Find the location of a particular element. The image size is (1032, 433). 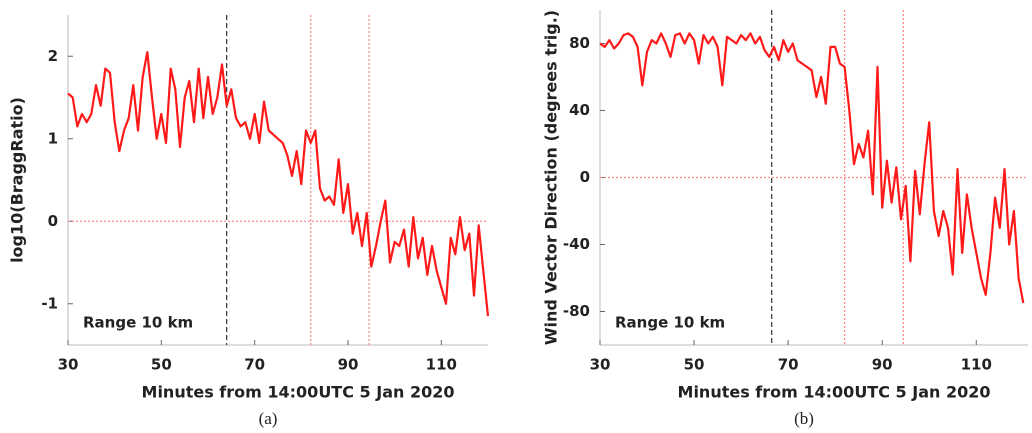

caption: (a) is located at coordinates (268, 418).